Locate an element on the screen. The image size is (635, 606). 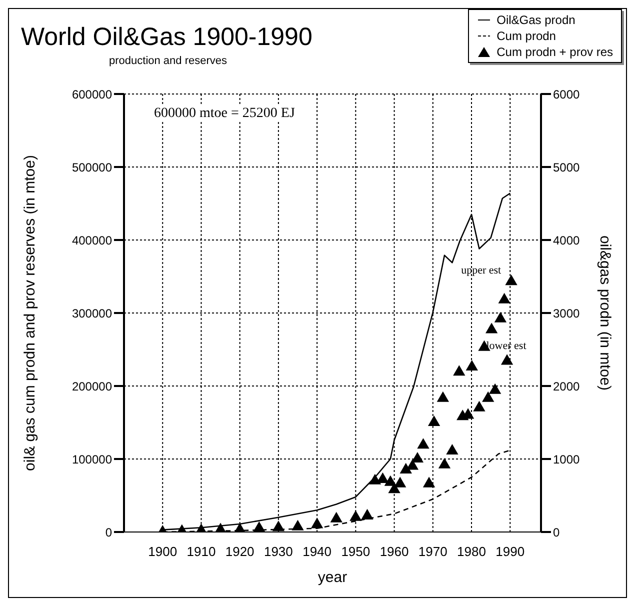
y2-tick-label: 5000 is located at coordinates (566, 167).